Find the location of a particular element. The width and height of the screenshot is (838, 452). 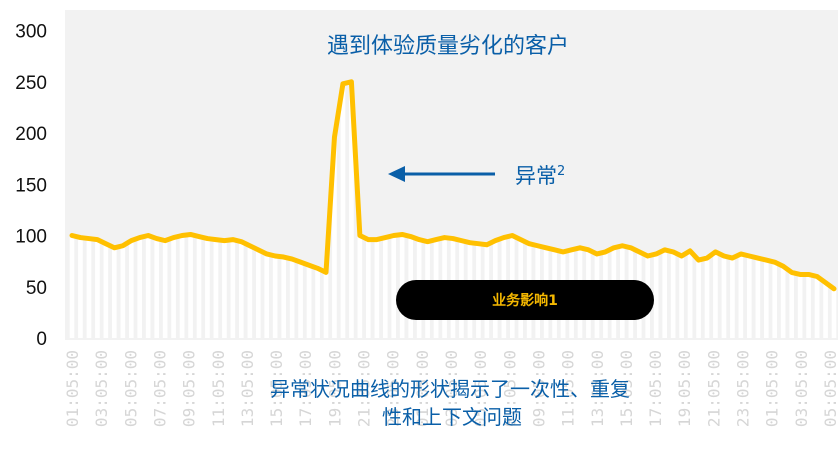

business-impact-badge: 业务影响1 is located at coordinates (525, 300).